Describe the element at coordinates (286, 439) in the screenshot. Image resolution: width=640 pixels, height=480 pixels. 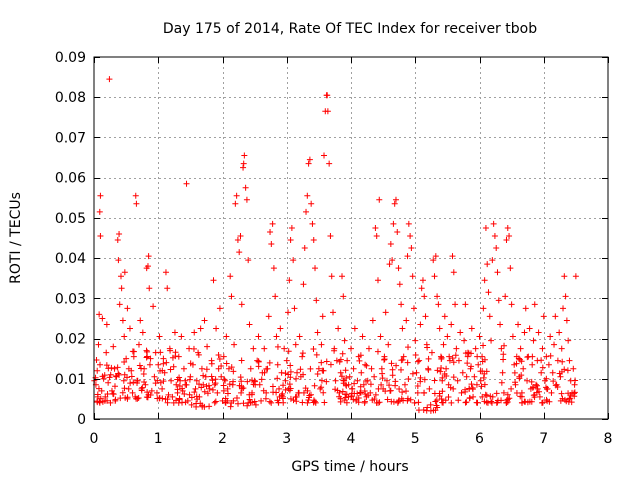
I see `x-tick-label: 3` at that location.